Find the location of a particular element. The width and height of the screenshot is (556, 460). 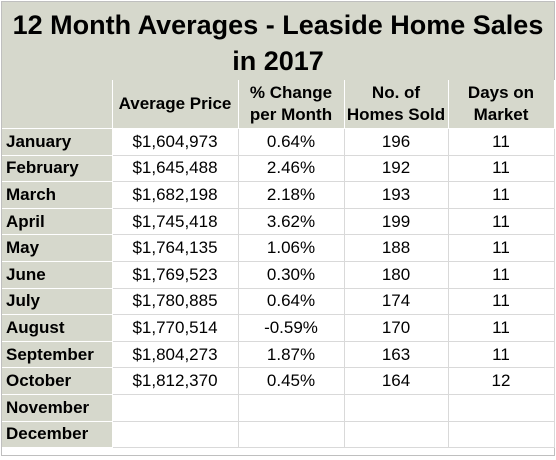

table-row: December is located at coordinates (278, 435).